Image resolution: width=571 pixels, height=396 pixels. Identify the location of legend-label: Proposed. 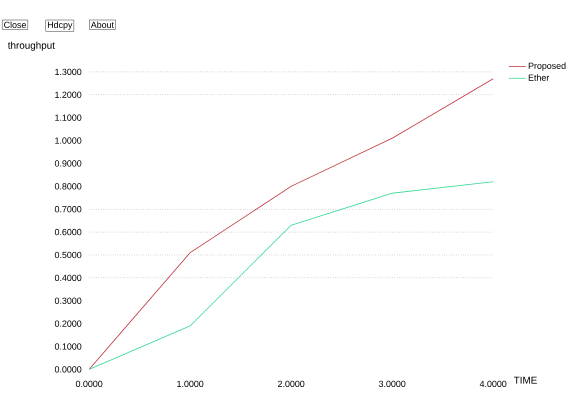
(547, 66).